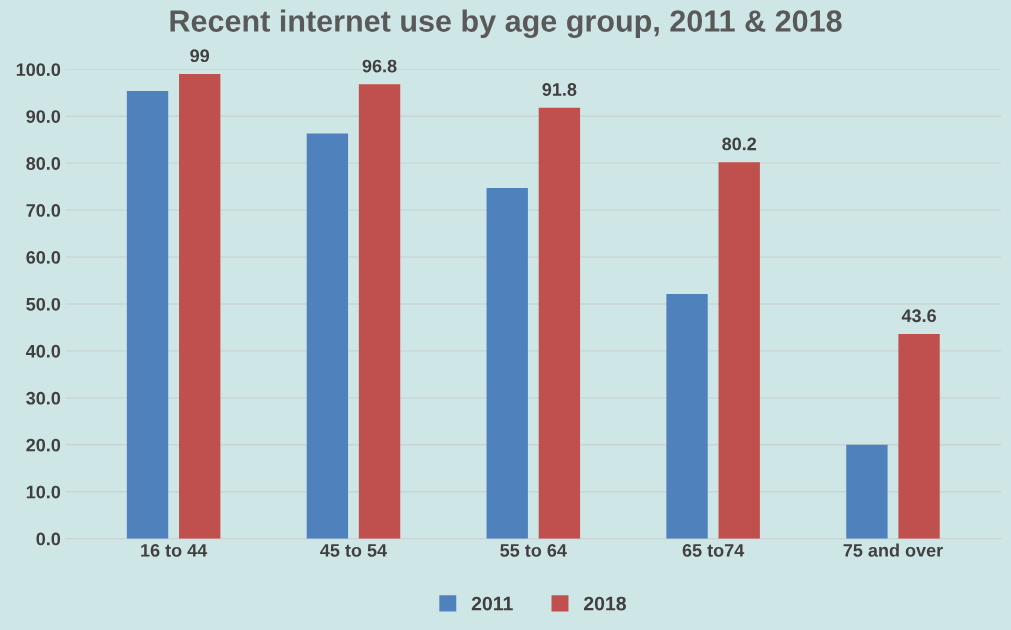  I want to click on x-tick-label: 75 and over, so click(893, 550).